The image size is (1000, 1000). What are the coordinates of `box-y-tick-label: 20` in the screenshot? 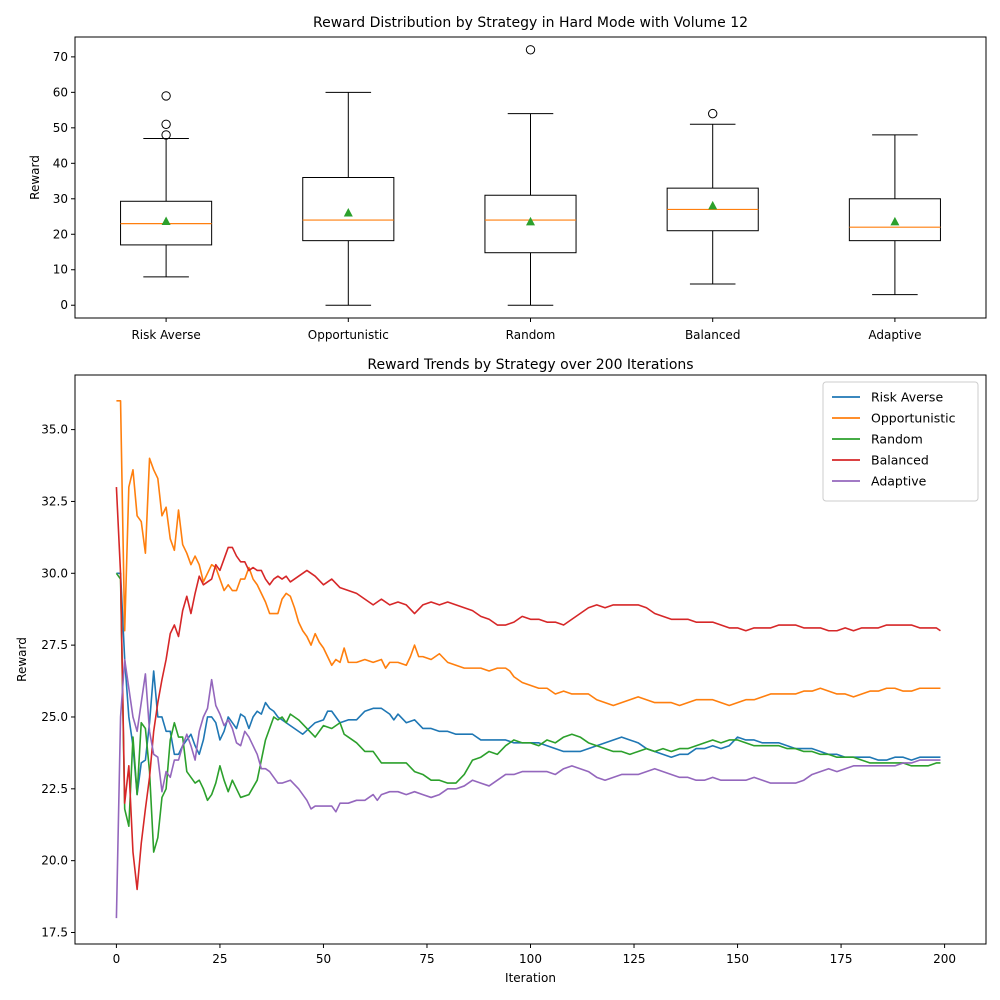 It's located at (60, 234).